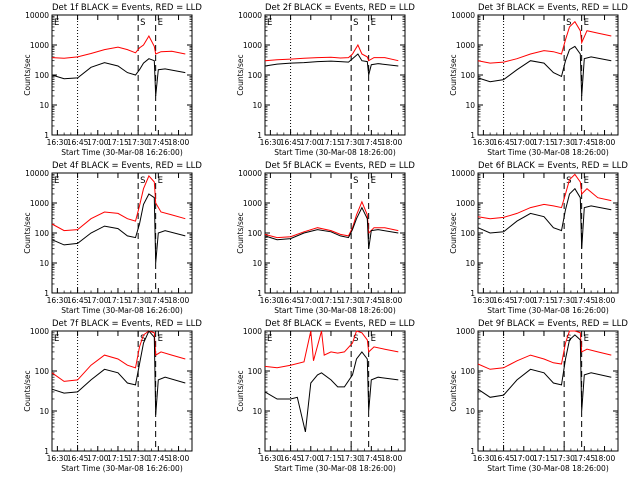 The height and width of the screenshot is (480, 640). What do you see at coordinates (127, 8) in the screenshot?
I see `chart-title: Det 1f BLACK = Events, RED = LLD` at bounding box center [127, 8].